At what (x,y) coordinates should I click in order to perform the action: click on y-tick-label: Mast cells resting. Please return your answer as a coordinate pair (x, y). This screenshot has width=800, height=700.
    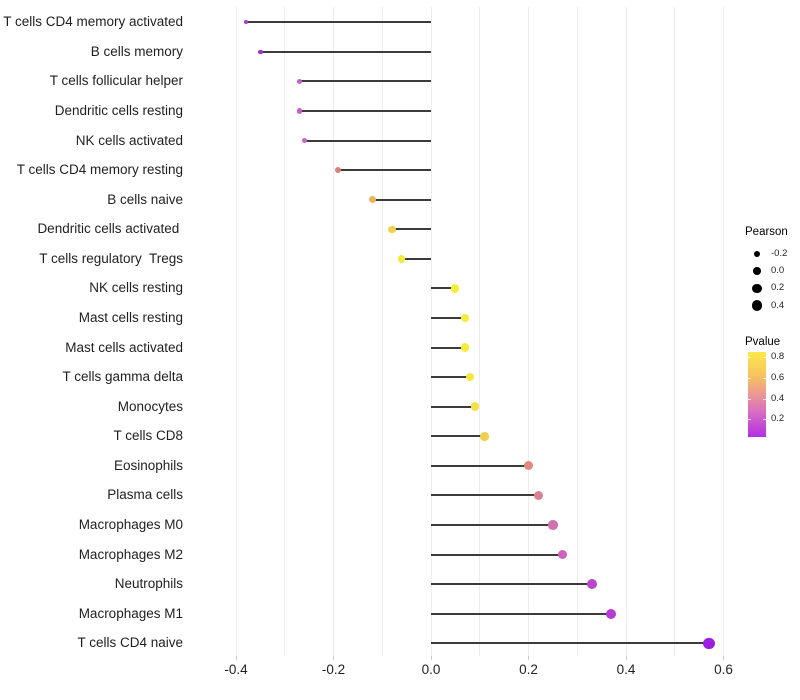
    Looking at the image, I should click on (130, 317).